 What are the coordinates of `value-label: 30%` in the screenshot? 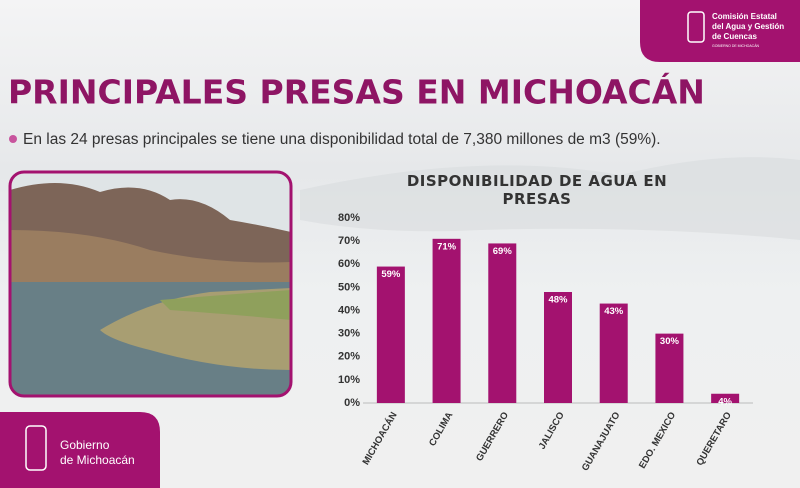 It's located at (670, 341).